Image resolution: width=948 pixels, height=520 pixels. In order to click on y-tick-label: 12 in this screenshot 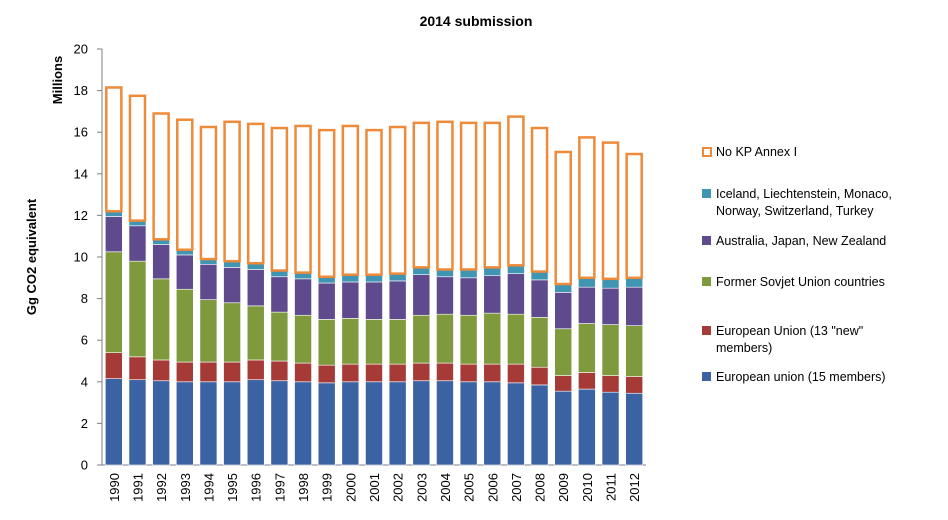, I will do `click(81, 215)`.